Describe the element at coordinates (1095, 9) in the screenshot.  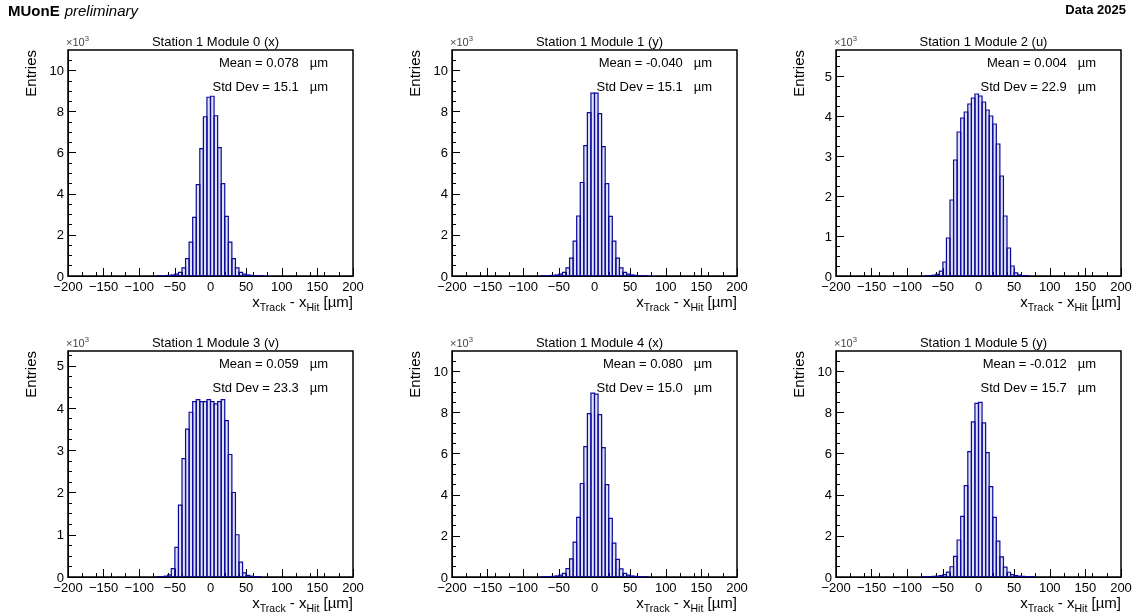
I see `text: Data 2025` at that location.